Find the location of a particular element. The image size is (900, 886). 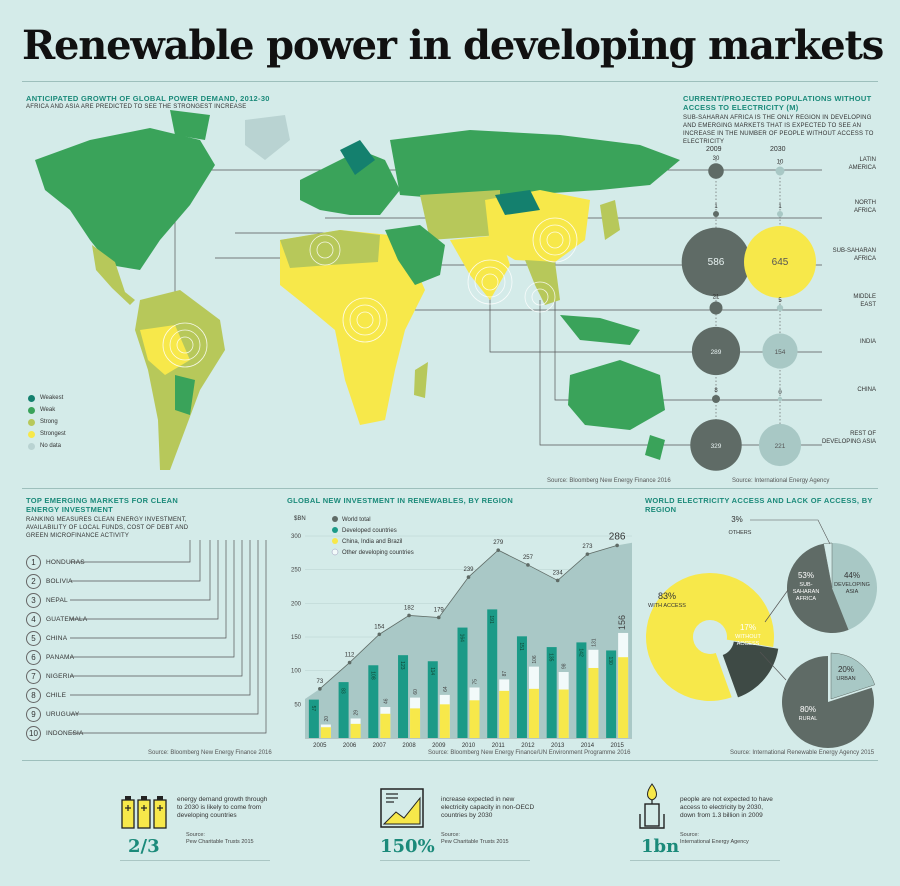

y-tick-label: 300 is located at coordinates (296, 537).